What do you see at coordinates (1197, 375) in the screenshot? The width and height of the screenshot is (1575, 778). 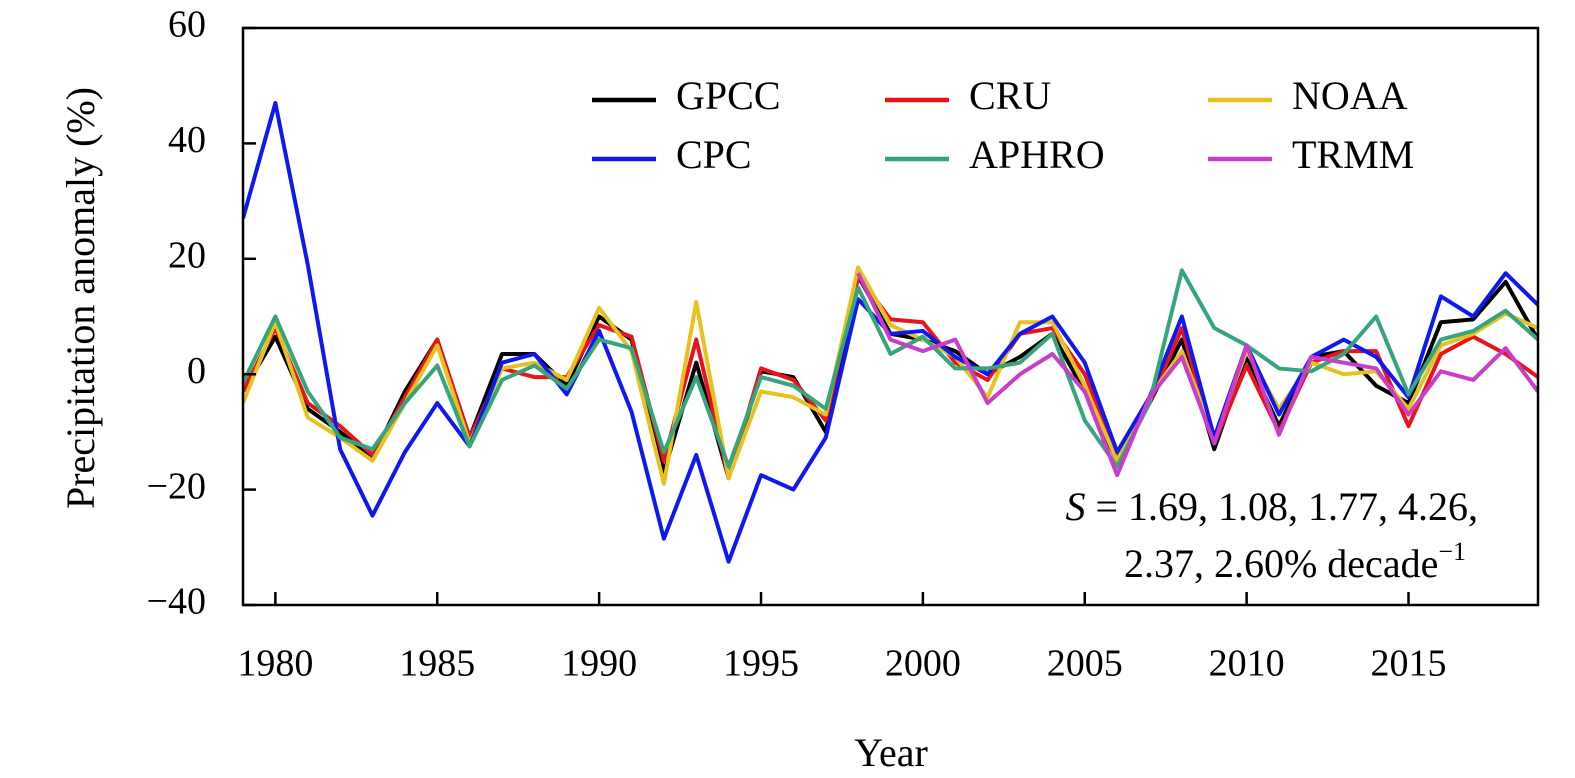 I see `series-line-trmm` at bounding box center [1197, 375].